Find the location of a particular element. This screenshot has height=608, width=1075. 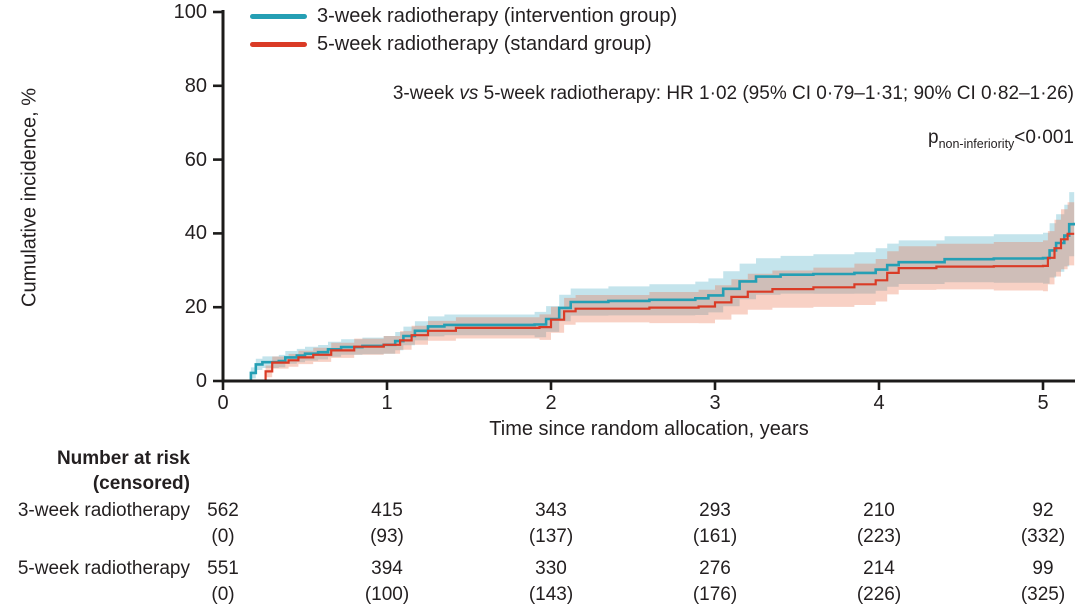

at-risk-cell: 210 is located at coordinates (879, 510).